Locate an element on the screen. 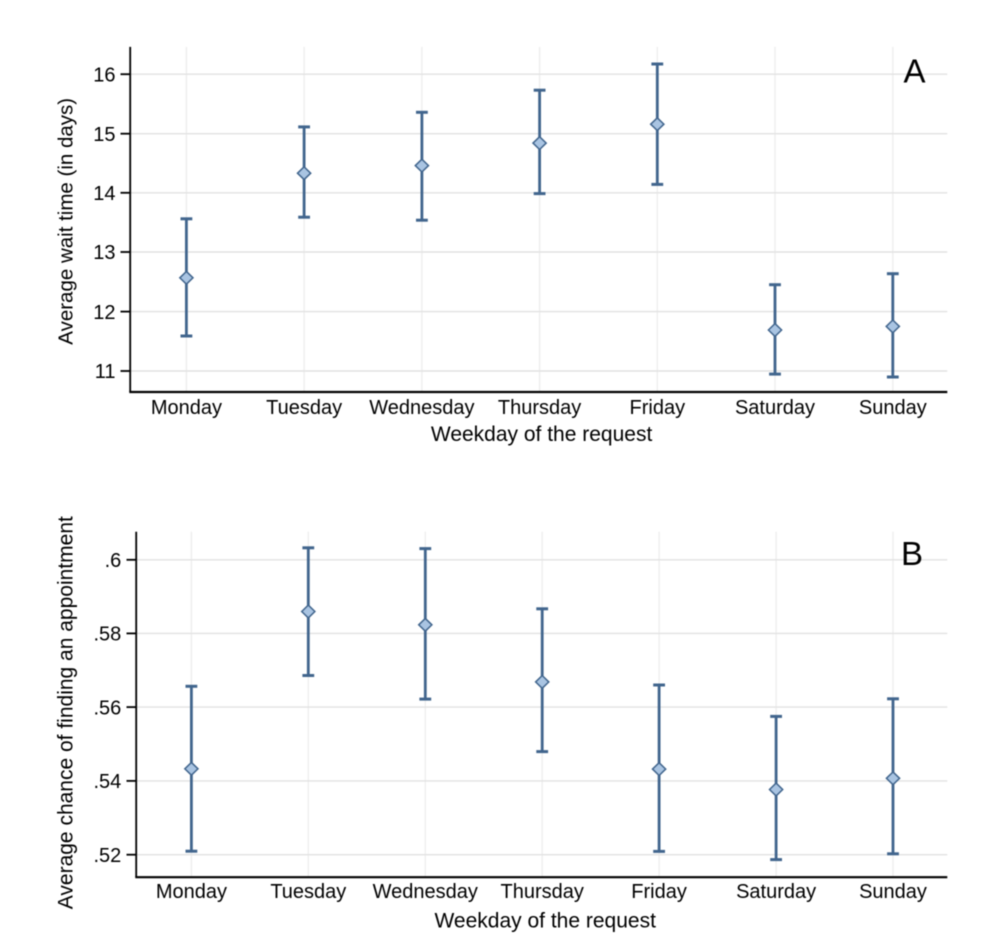 The image size is (997, 945). svg-text: 15 is located at coordinates (104, 135).